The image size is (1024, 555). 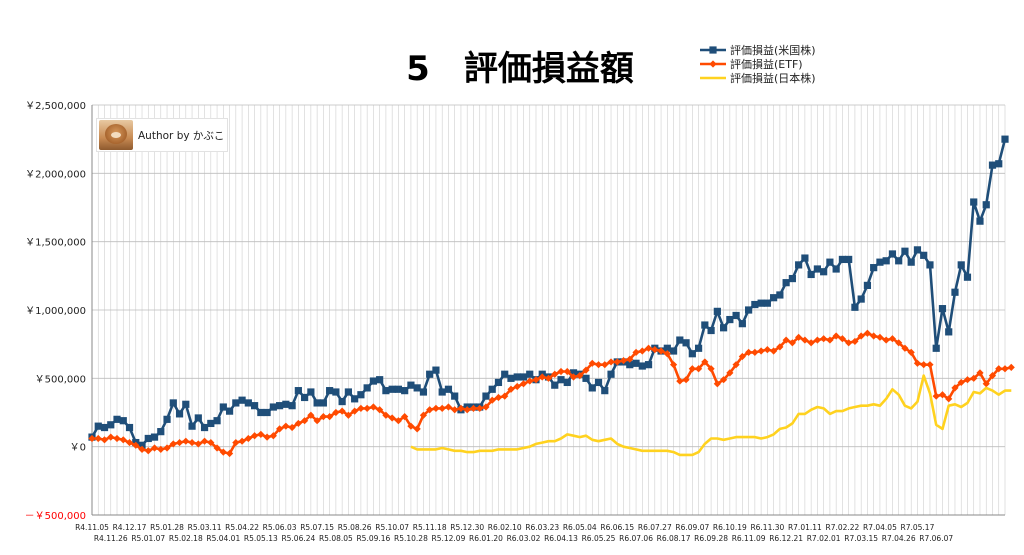 I want to click on x-tick-label: R6.12.21, so click(x=786, y=538).